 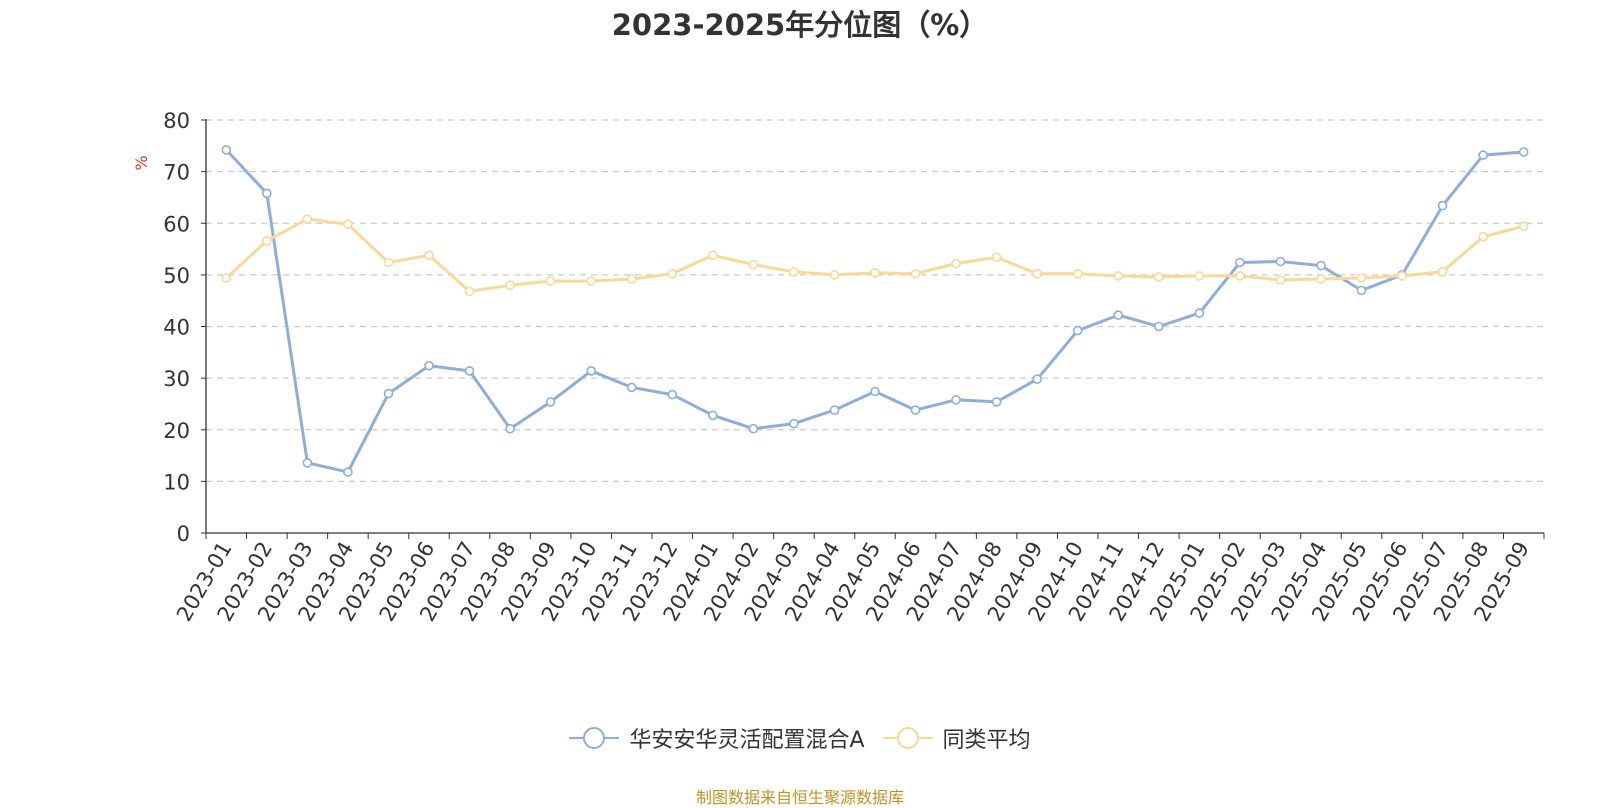 I want to click on y-tick-label: 10, so click(x=176, y=482).